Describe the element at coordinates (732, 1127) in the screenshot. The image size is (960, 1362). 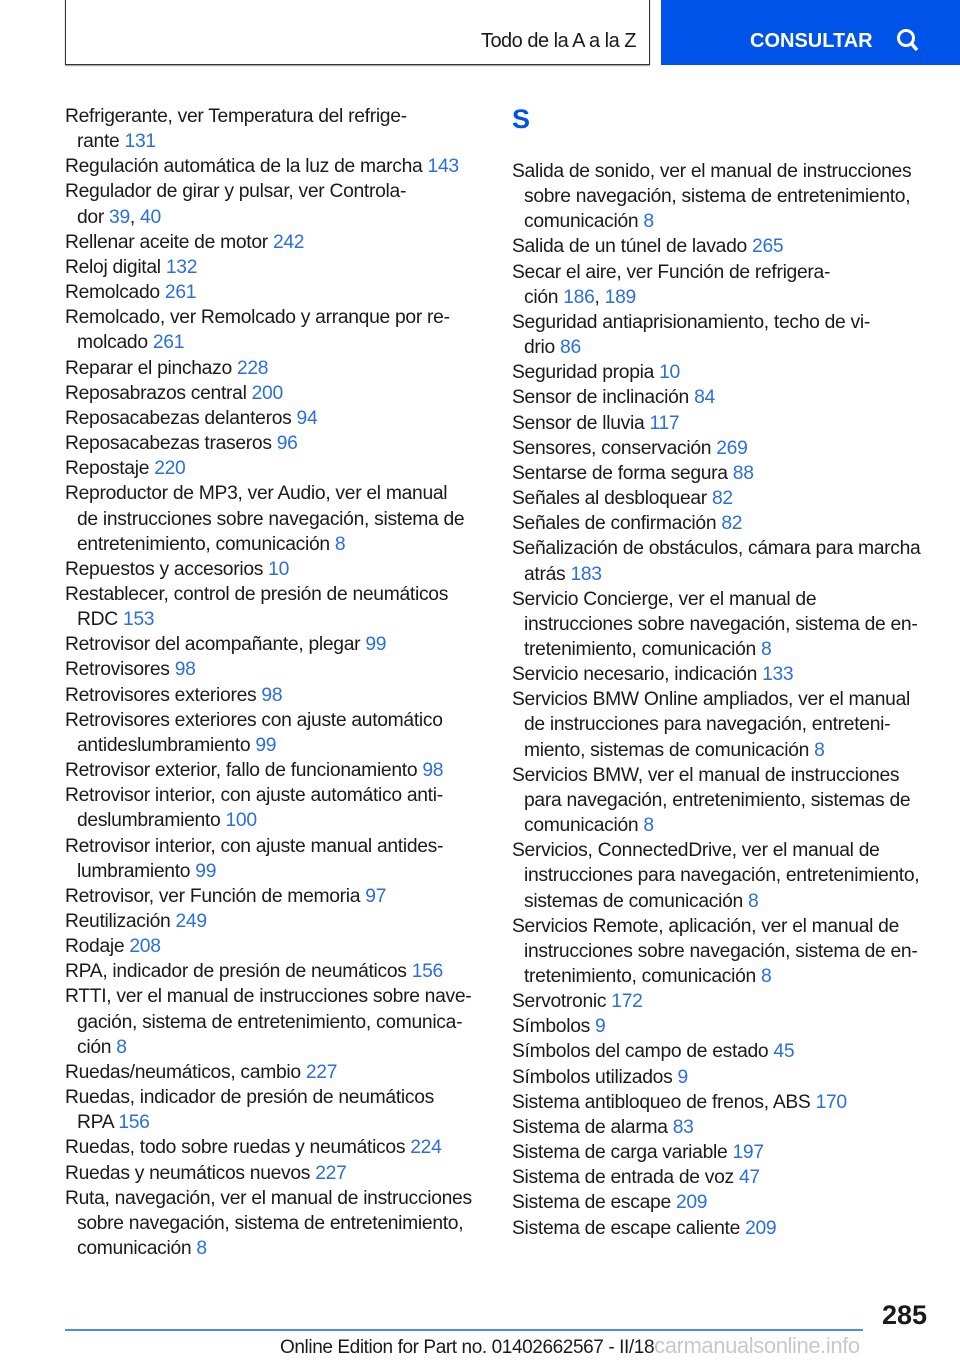
I see `index-entry: Sistema de alarma 83` at that location.